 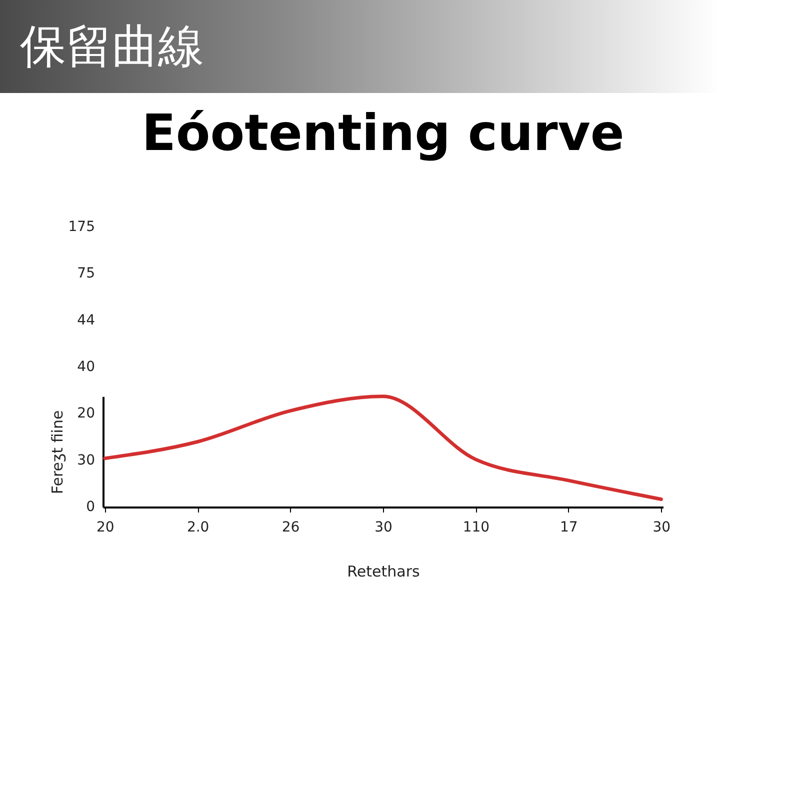 What do you see at coordinates (81, 227) in the screenshot?
I see `text: 175` at bounding box center [81, 227].